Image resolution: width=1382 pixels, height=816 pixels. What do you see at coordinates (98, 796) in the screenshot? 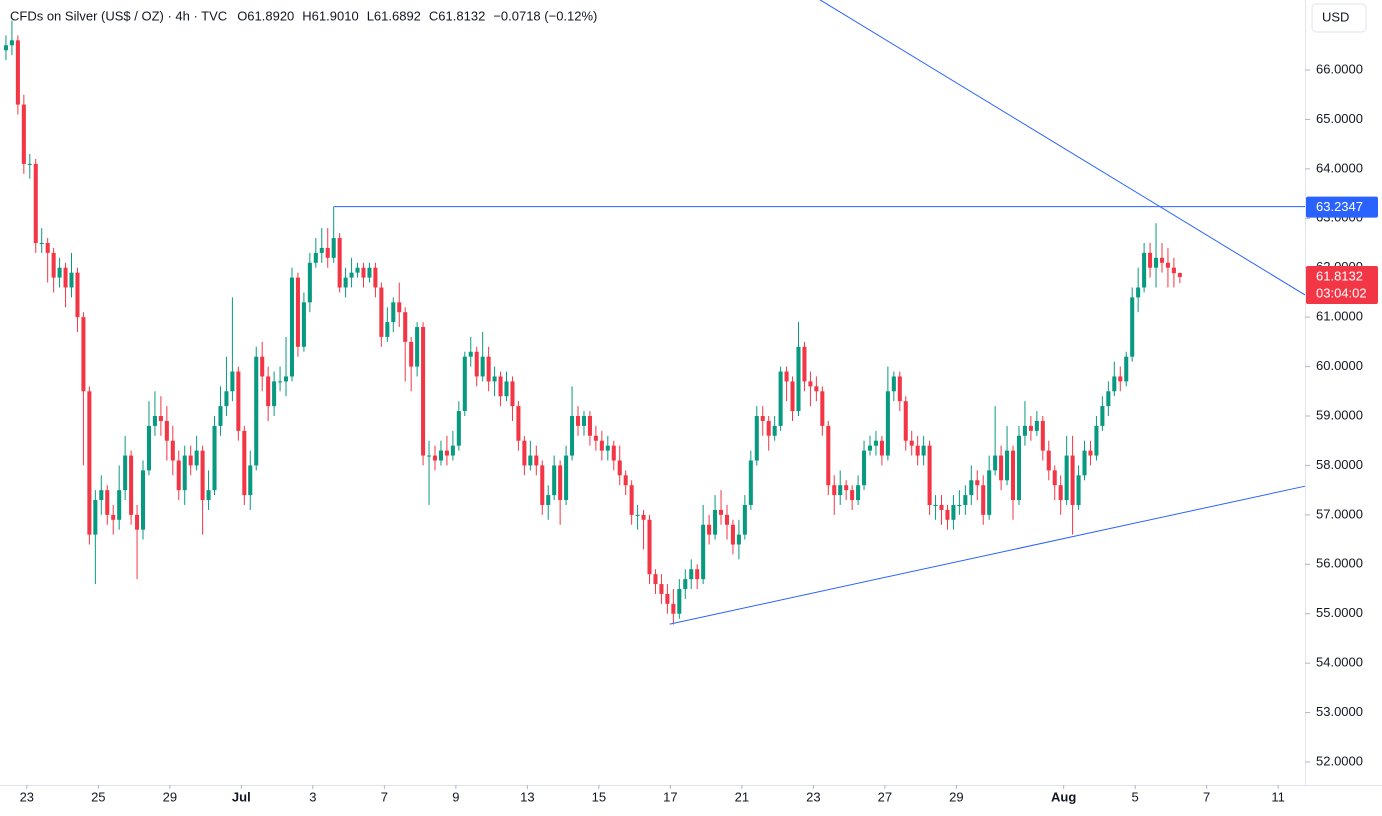
I see `x-tick-label: 25` at bounding box center [98, 796].